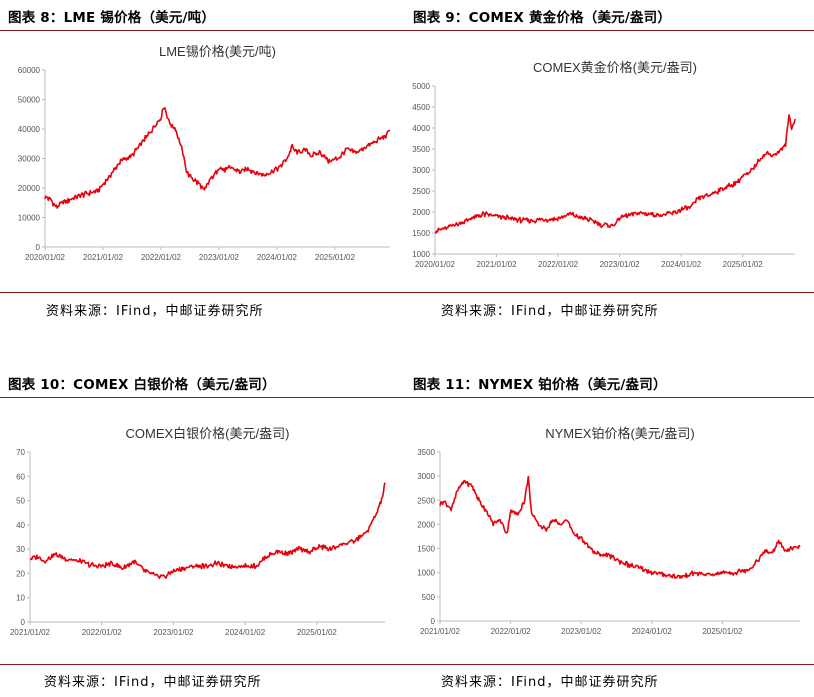 Image resolution: width=814 pixels, height=697 pixels. Describe the element at coordinates (20, 549) in the screenshot. I see `y-tick-label: 30` at that location.